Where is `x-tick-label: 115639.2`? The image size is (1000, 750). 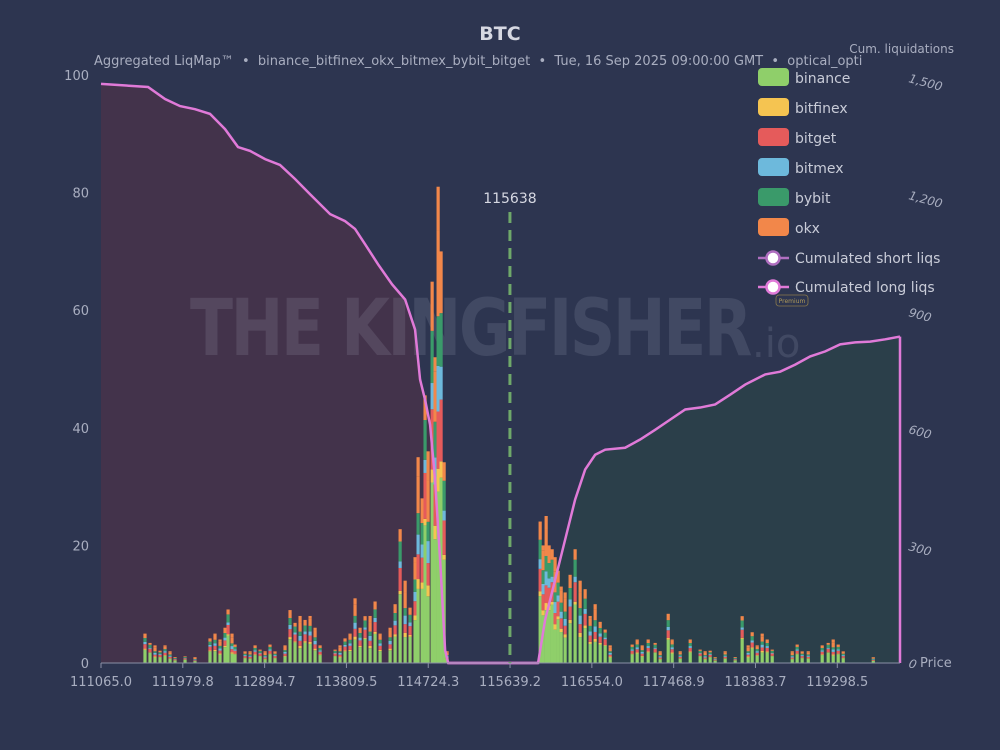
x-tick-label: 115639.2 is located at coordinates (510, 682).